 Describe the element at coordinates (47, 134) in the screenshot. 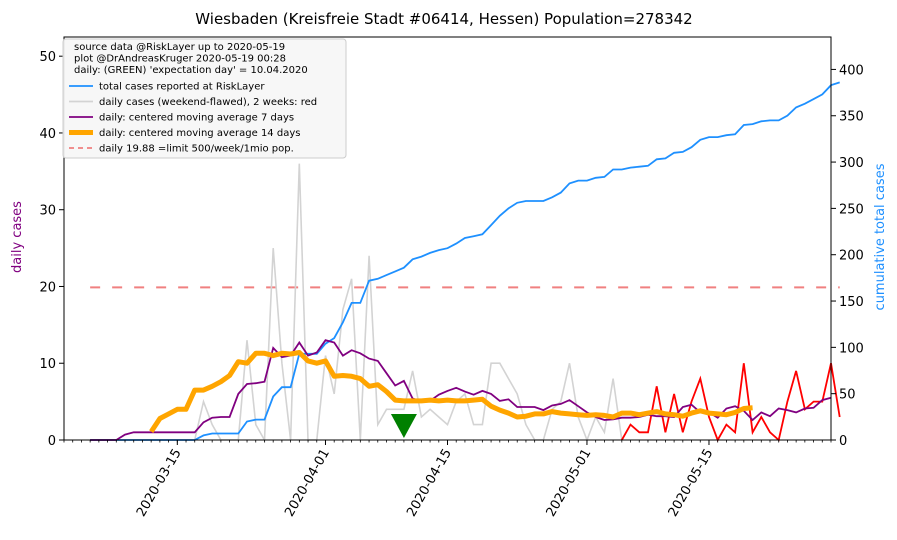

I see `y-left-tick-label: 40` at that location.